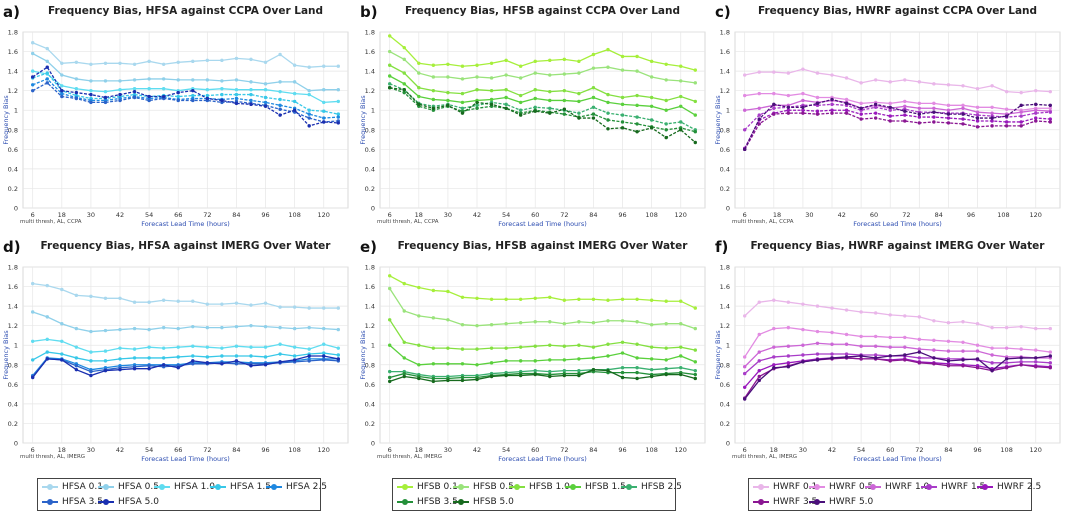 The image size is (1065, 515). I want to click on plot-area, so click(185, 120).